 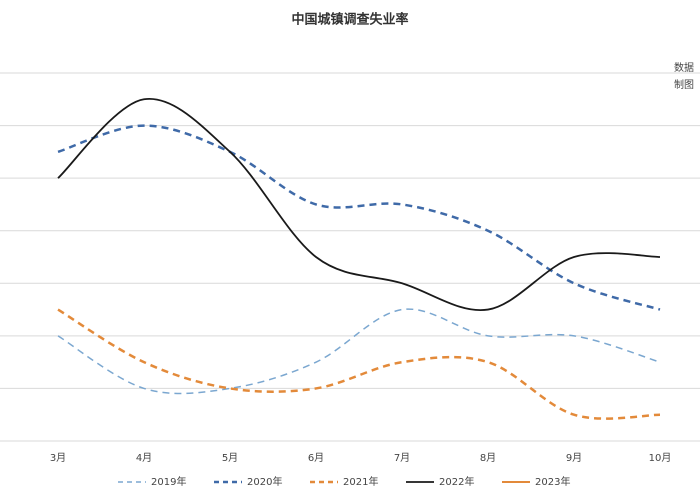 I want to click on x-tick-label: 7月, so click(x=402, y=458).